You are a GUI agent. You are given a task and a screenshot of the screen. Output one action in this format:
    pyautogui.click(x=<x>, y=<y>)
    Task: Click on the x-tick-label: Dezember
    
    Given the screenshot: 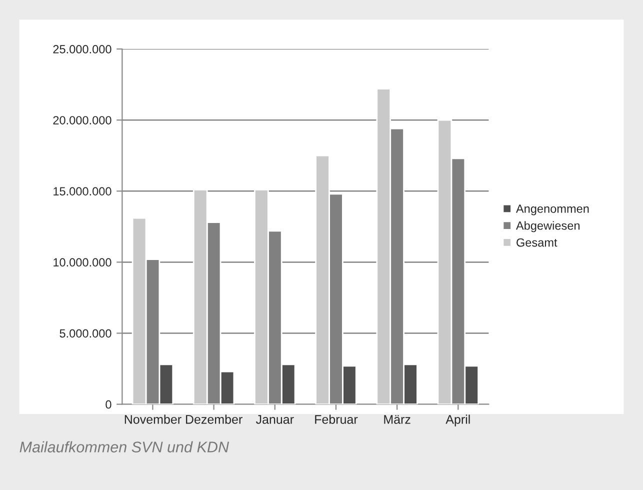 What is the action you would take?
    pyautogui.click(x=214, y=419)
    